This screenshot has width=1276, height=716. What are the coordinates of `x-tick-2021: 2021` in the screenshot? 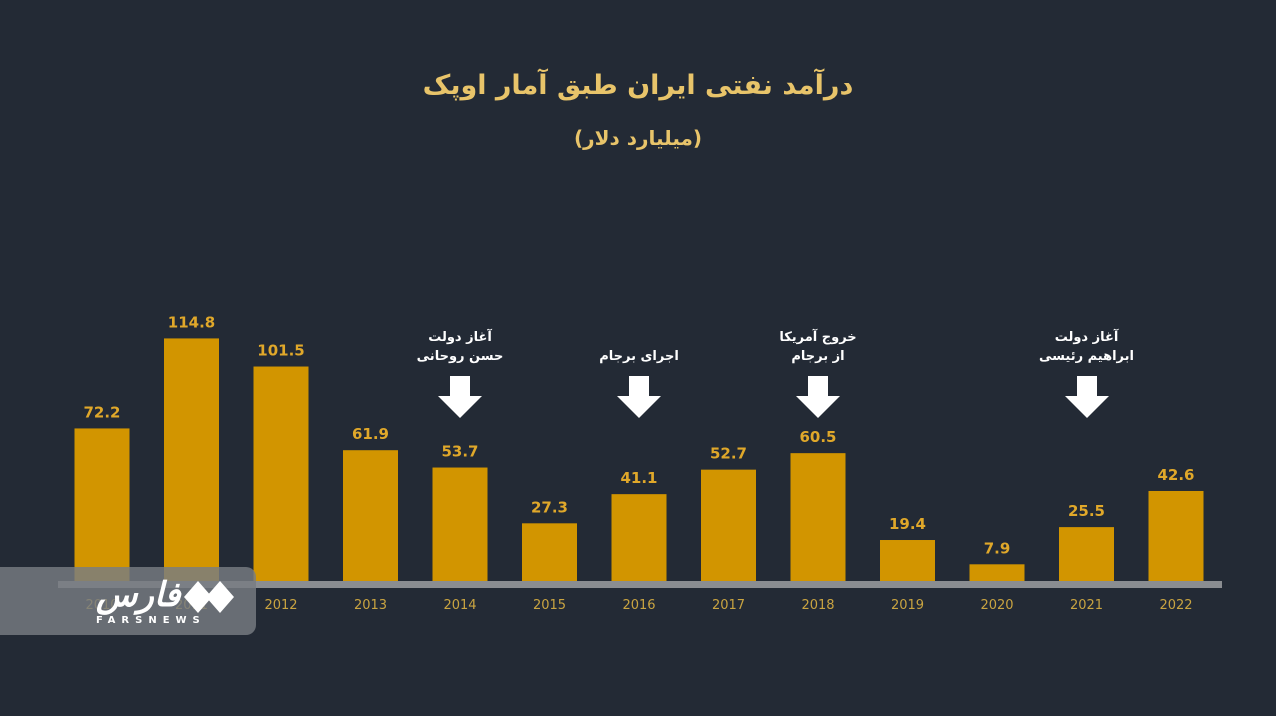 It's located at (1086, 605).